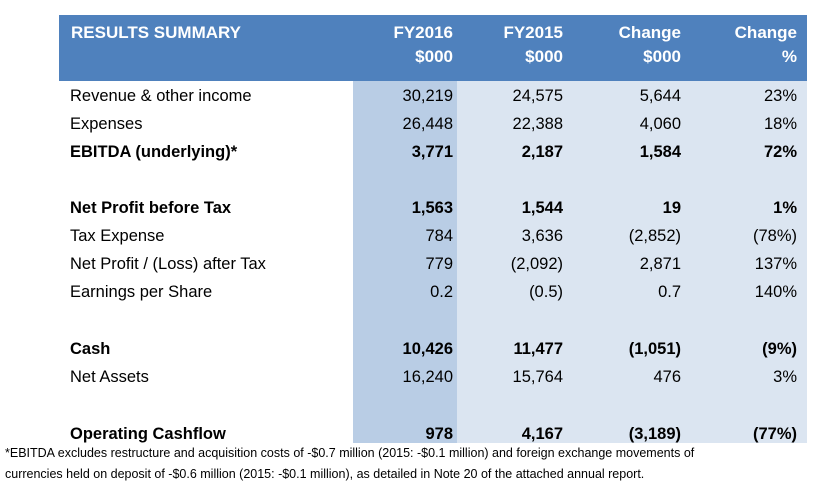  I want to click on table-row: Operating Cashflow 978 4,167 (3,189) (77%), so click(433, 434).